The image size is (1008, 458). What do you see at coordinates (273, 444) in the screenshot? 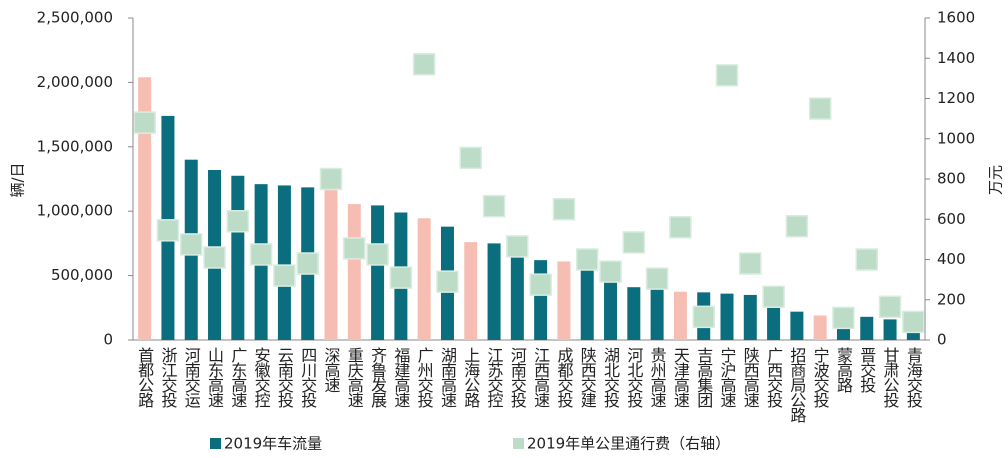
I see `legend-label: 2019年车流量` at bounding box center [273, 444].